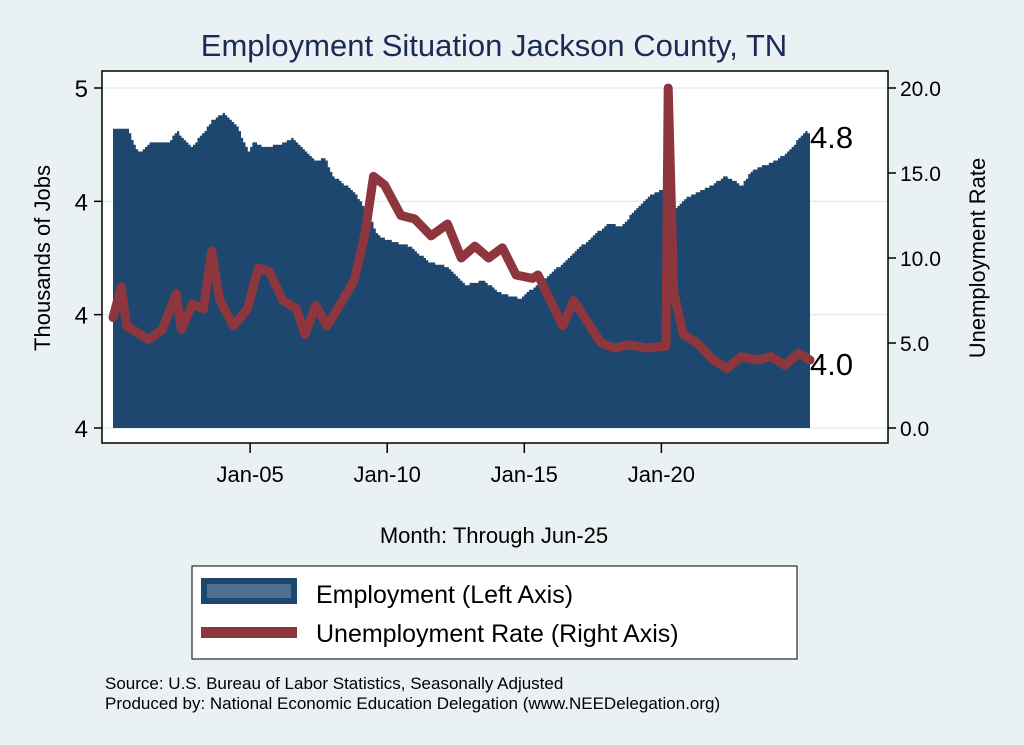 The image size is (1024, 745). Describe the element at coordinates (920, 174) in the screenshot. I see `right-tick-label: 15.0` at that location.